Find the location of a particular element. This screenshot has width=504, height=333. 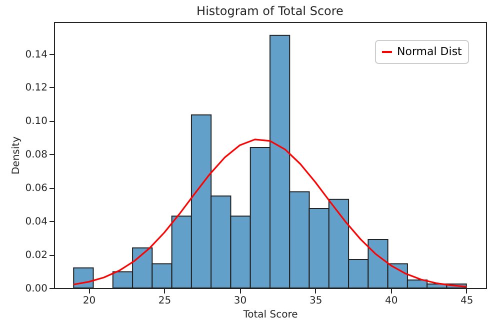

y-tick-label: 0.00 is located at coordinates (36, 289).